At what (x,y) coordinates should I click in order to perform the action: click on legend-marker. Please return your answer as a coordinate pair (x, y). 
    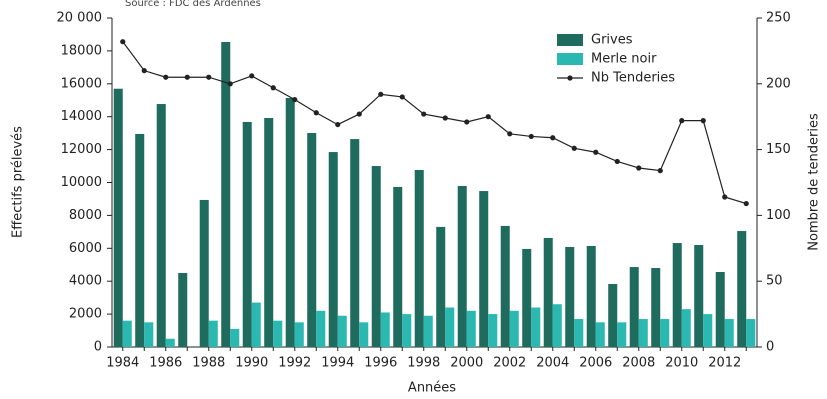
    Looking at the image, I should click on (570, 78).